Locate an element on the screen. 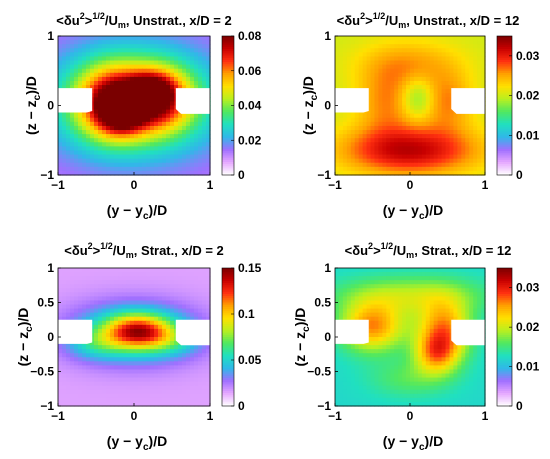 Image resolution: width=550 pixels, height=459 pixels. y-tick-label: 0 is located at coordinates (50, 337).